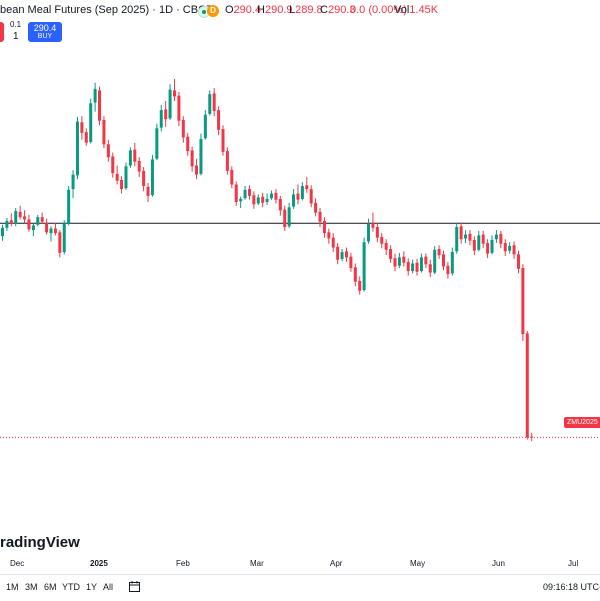  I want to click on buy-price: 290.4, so click(45, 28).